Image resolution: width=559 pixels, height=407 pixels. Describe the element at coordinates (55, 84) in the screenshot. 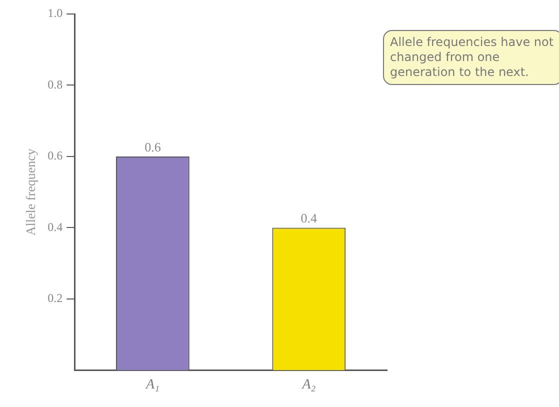

I see `y-tick-label: 0.8` at that location.